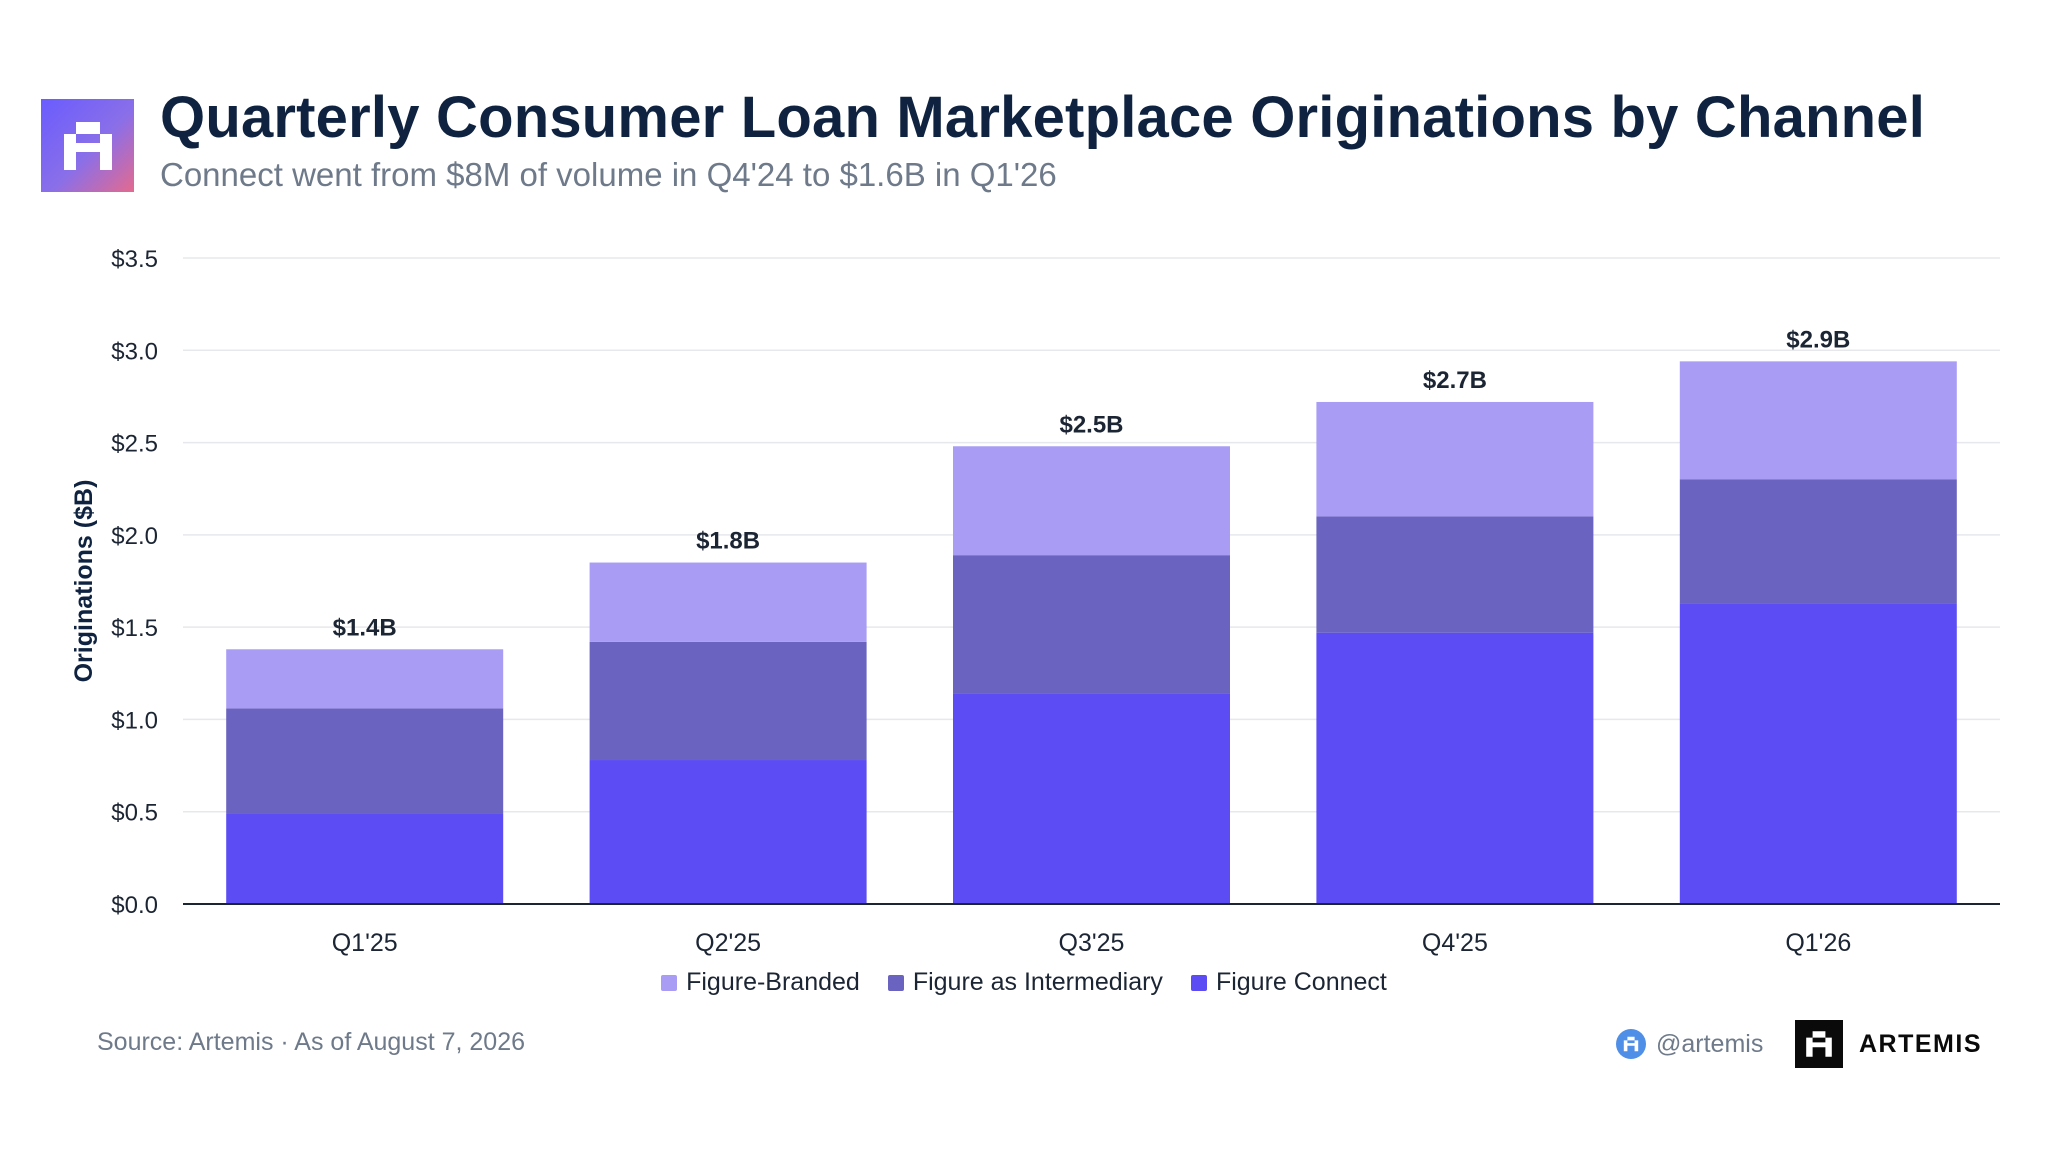  Describe the element at coordinates (1710, 1043) in the screenshot. I see `handle-text: @artemis` at that location.